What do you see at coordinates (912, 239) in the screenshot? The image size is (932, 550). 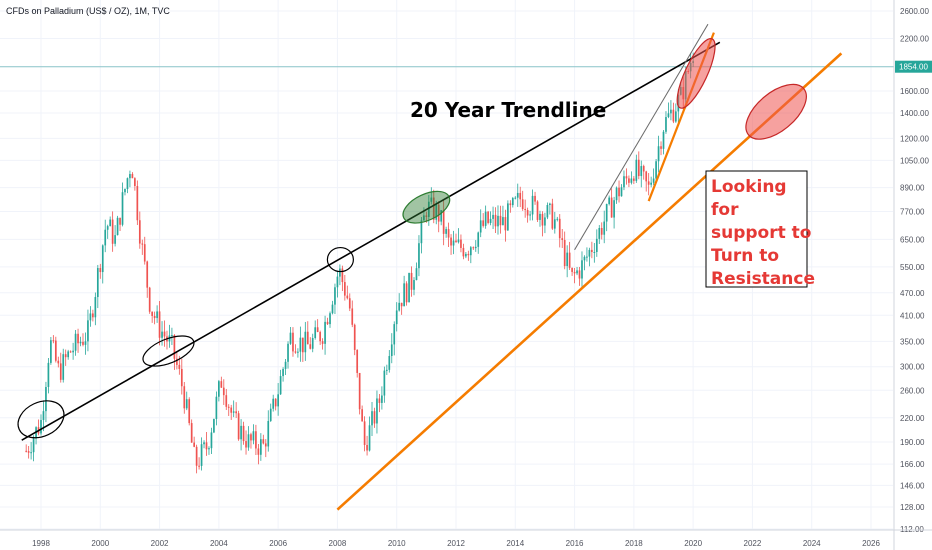 I see `y-tick-label: 650.00` at bounding box center [912, 239].